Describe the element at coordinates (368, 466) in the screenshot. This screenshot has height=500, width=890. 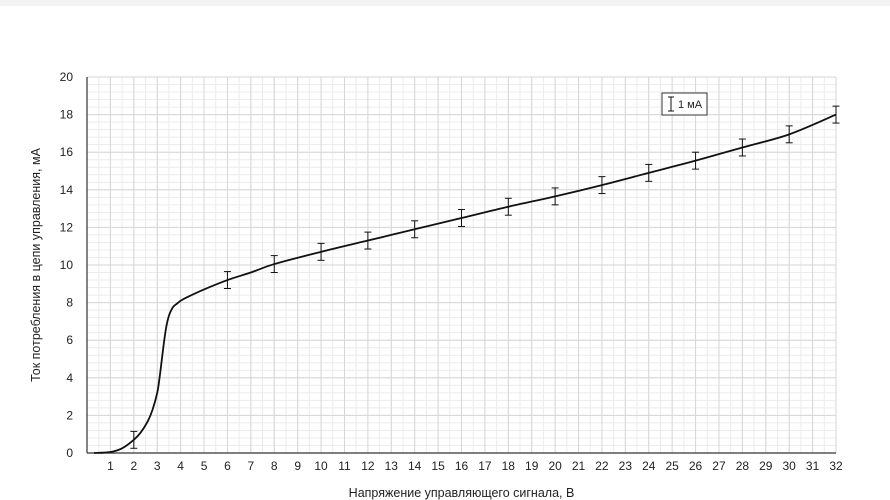
I see `x-tick-label: 12` at that location.